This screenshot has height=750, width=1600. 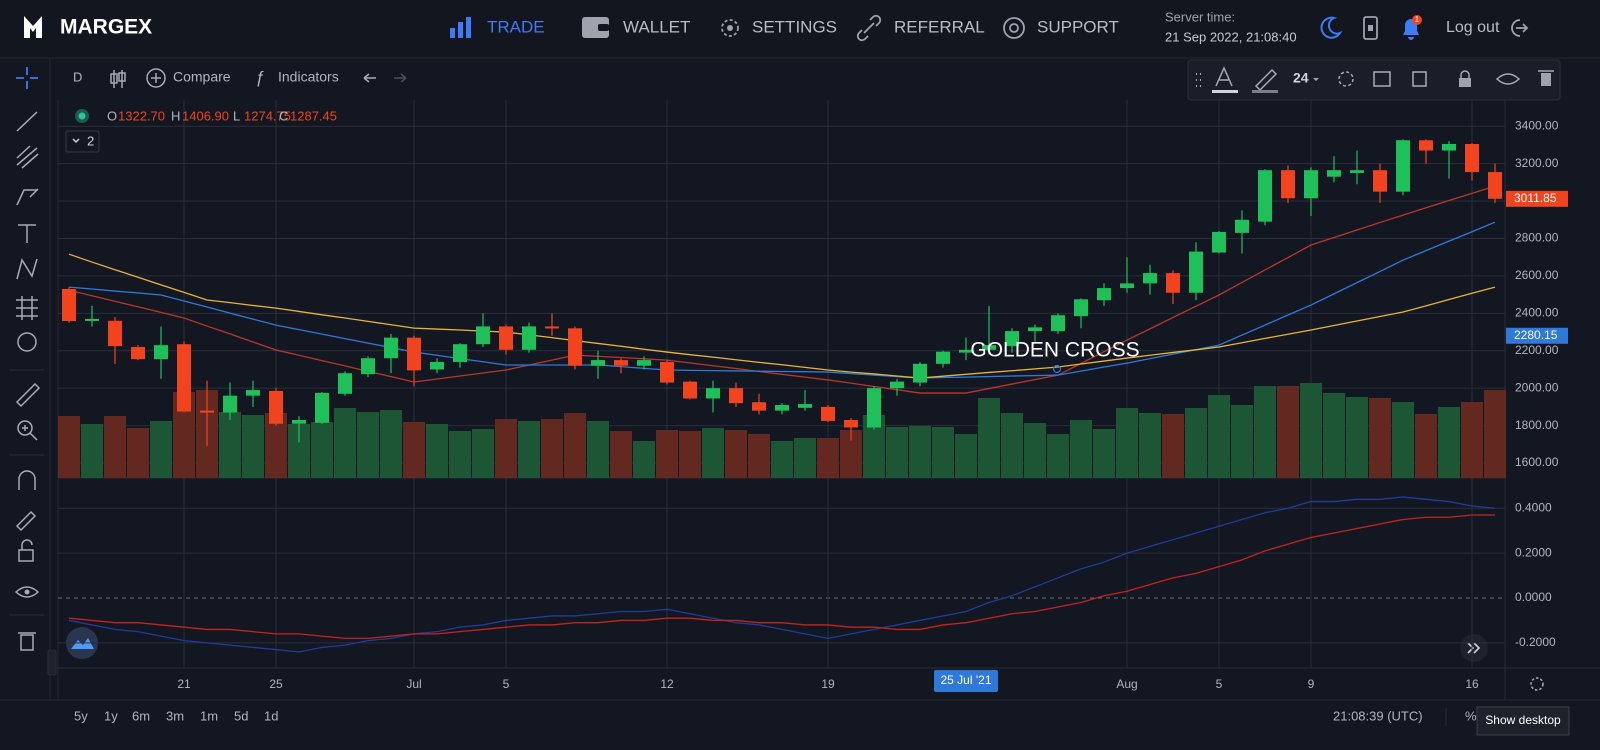 What do you see at coordinates (156, 78) in the screenshot?
I see `compare-icon` at bounding box center [156, 78].